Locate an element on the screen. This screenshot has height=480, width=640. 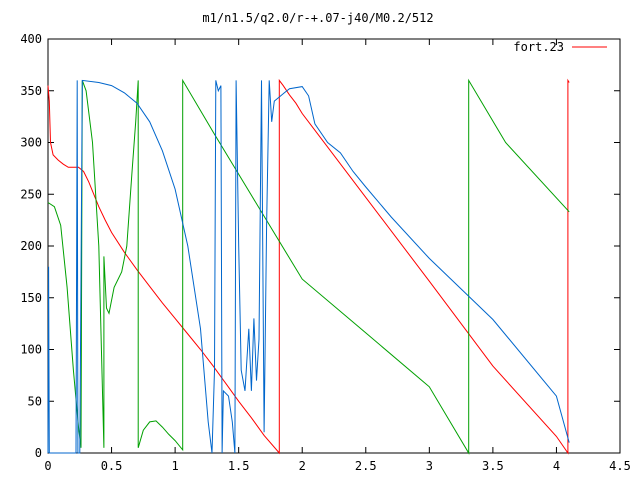
y-tick-label: 0 is located at coordinates (38, 453).